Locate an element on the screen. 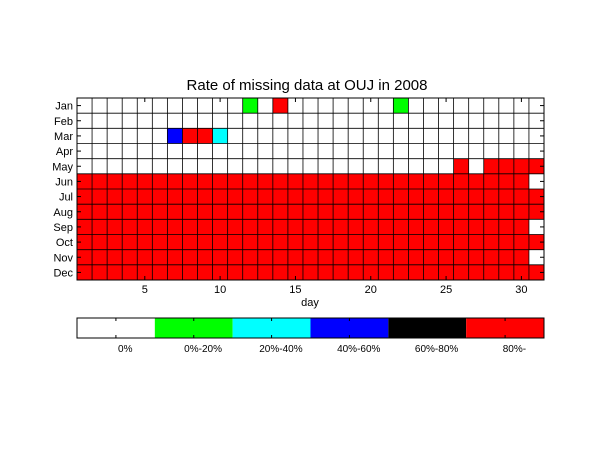 This screenshot has width=600, height=455. x-axis-label: day is located at coordinates (310, 303).